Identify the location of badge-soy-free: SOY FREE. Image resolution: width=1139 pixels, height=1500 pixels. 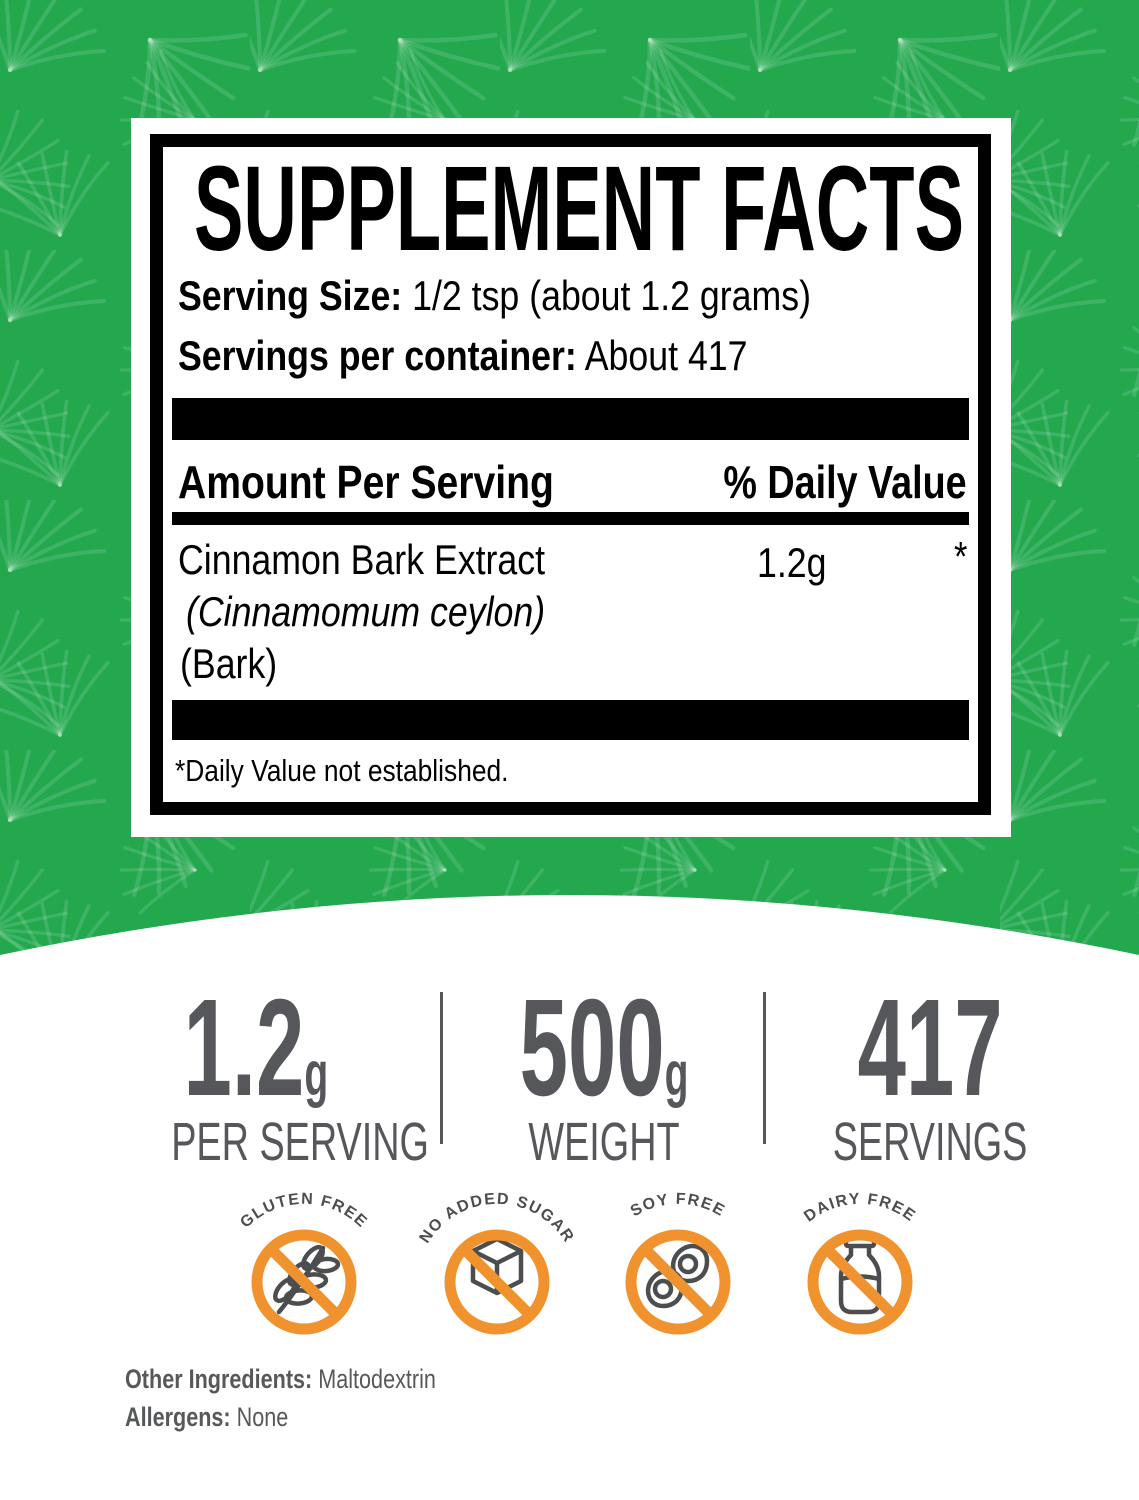
(678, 1263).